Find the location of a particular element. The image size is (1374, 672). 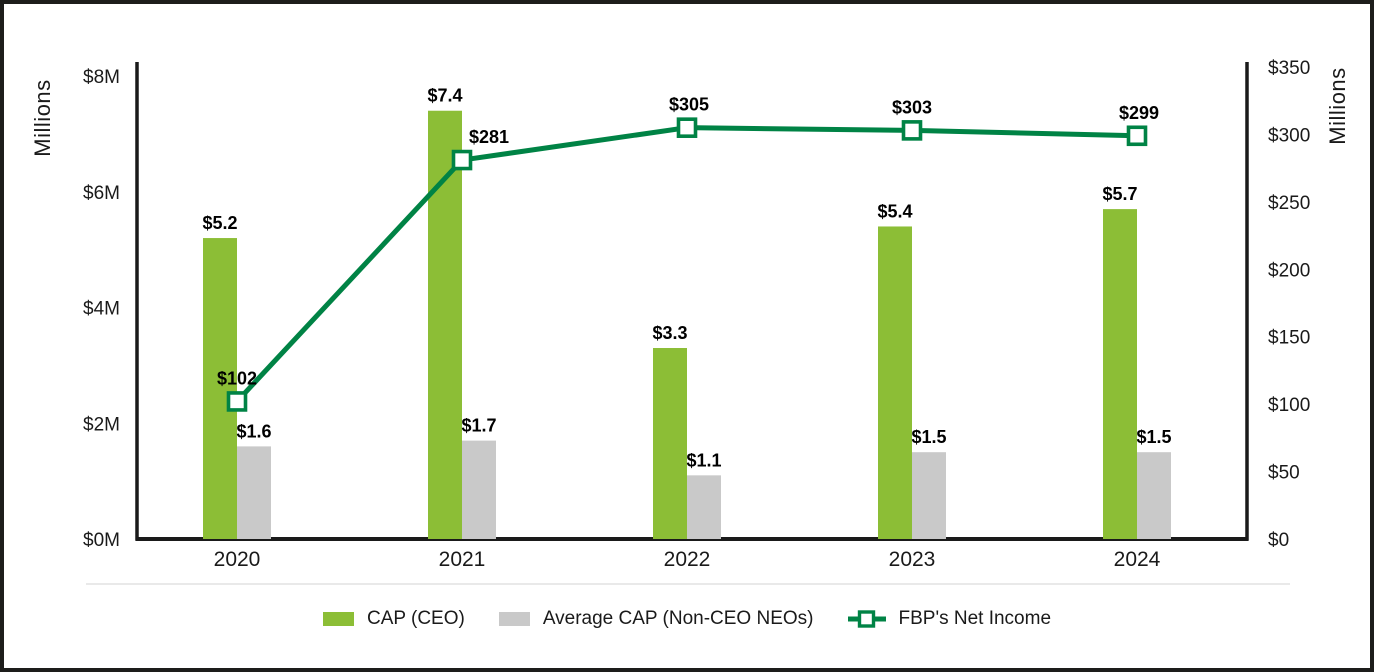

bar-value-label: $5.4 is located at coordinates (894, 211).